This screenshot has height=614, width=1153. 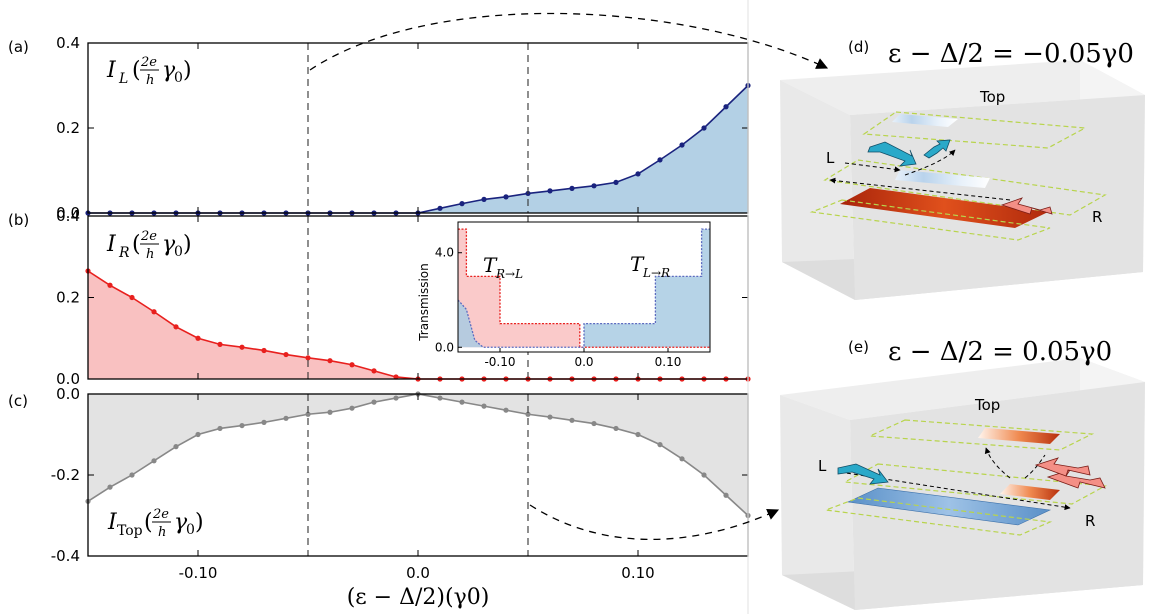 What do you see at coordinates (68, 298) in the screenshot?
I see `panel-1-ytick-label: 0.2` at bounding box center [68, 298].